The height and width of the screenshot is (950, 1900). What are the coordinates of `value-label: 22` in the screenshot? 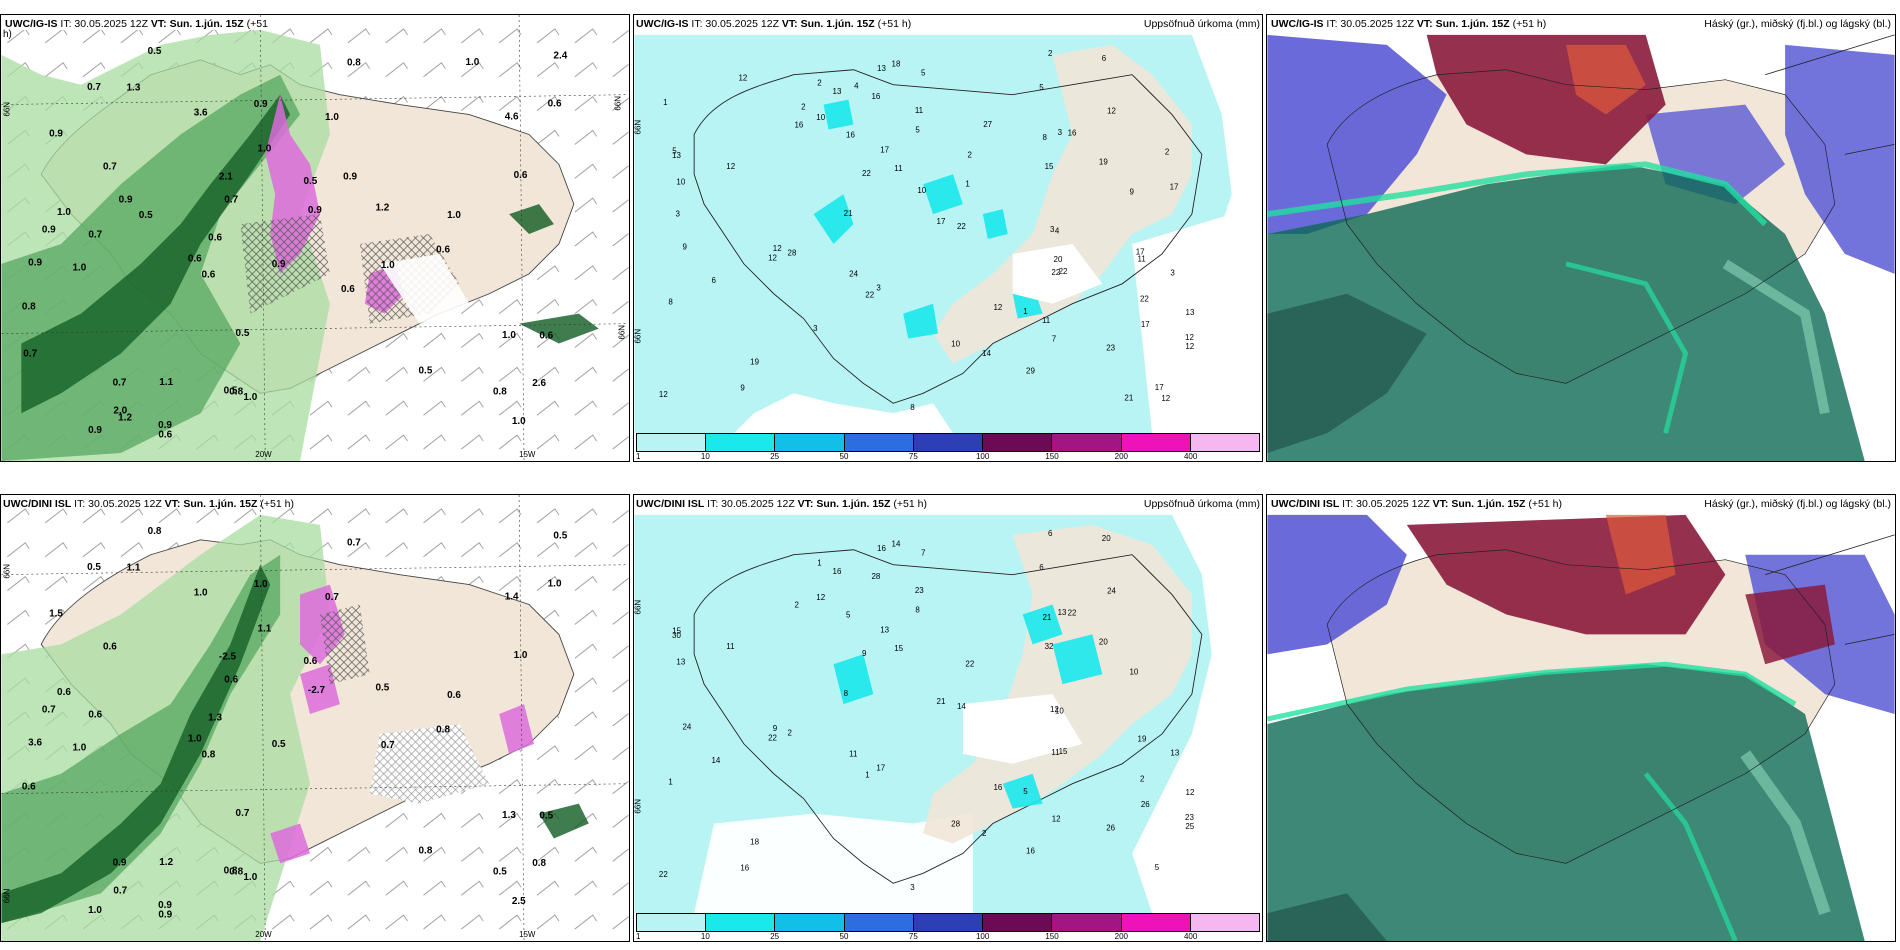 It's located at (866, 173).